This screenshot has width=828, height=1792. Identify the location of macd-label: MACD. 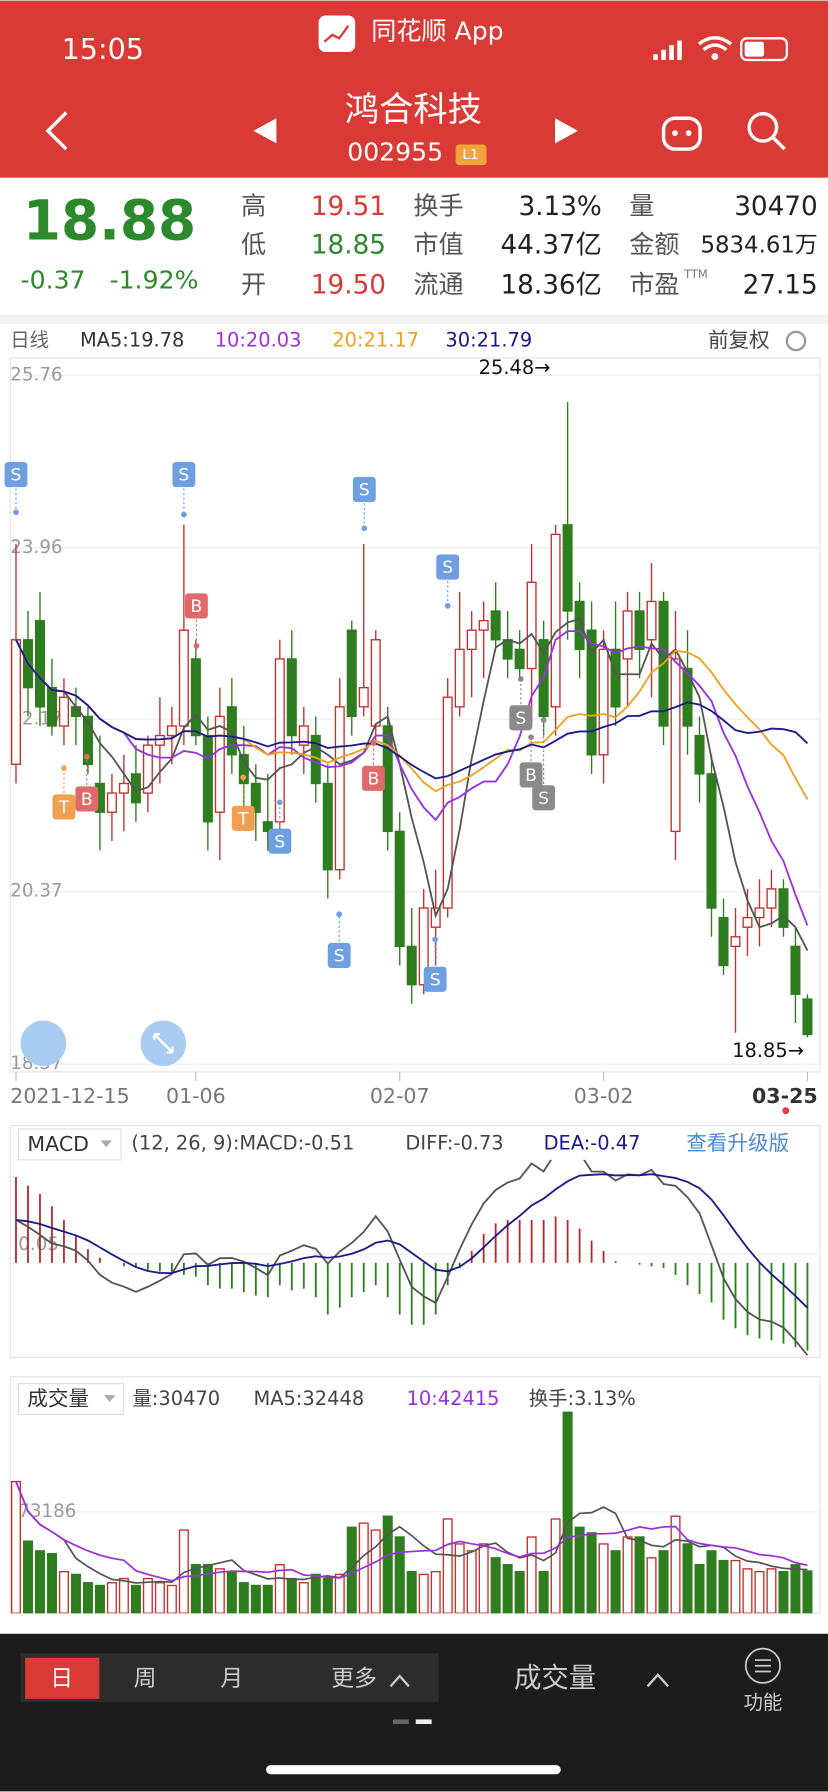
(58, 1144).